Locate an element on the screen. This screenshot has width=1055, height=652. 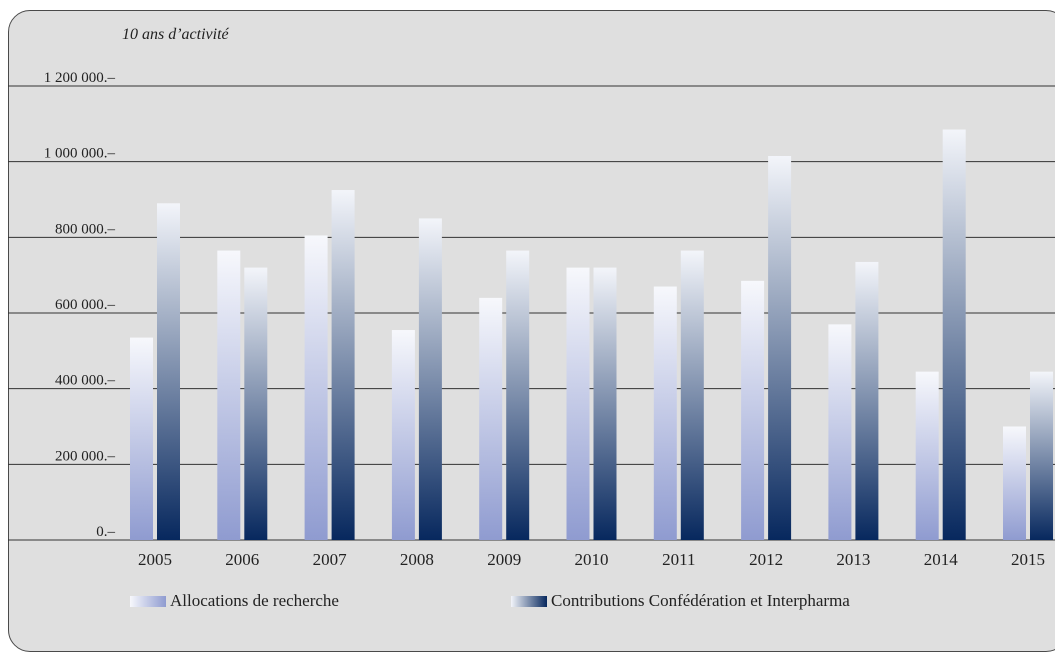
legend-swatch-allocations is located at coordinates (148, 601).